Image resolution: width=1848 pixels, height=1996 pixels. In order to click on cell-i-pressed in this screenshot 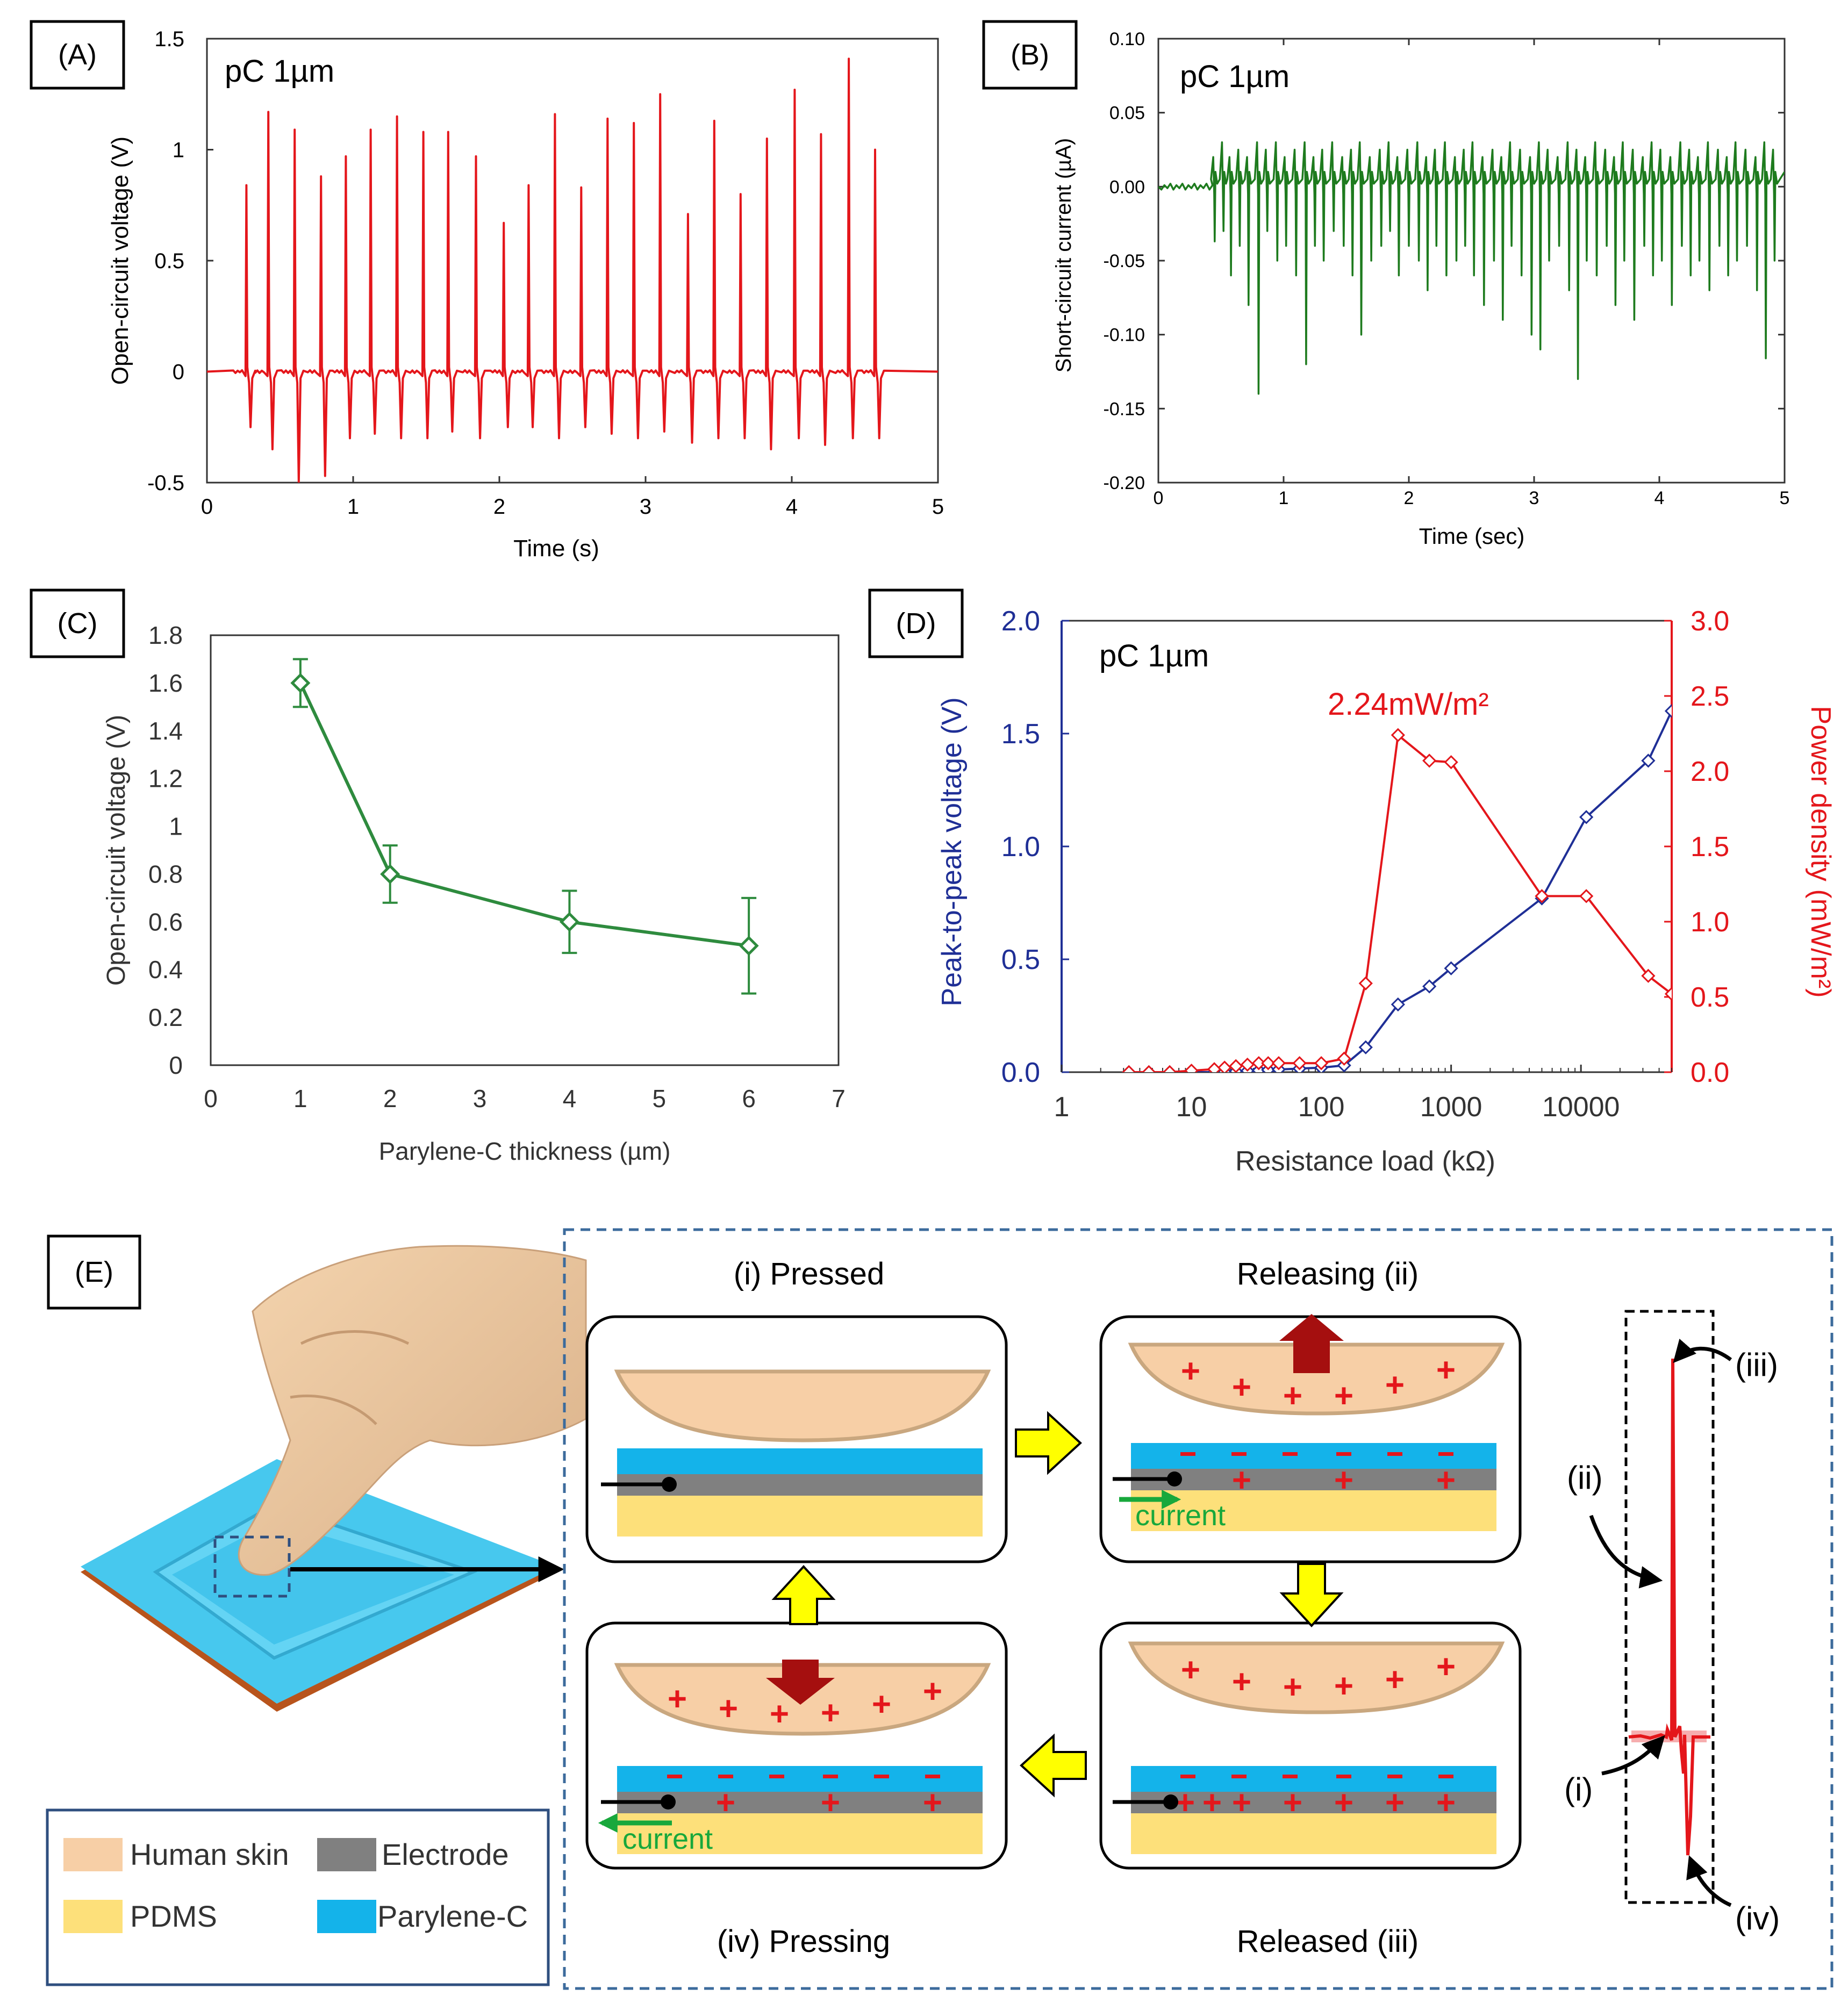, I will do `click(796, 1439)`.